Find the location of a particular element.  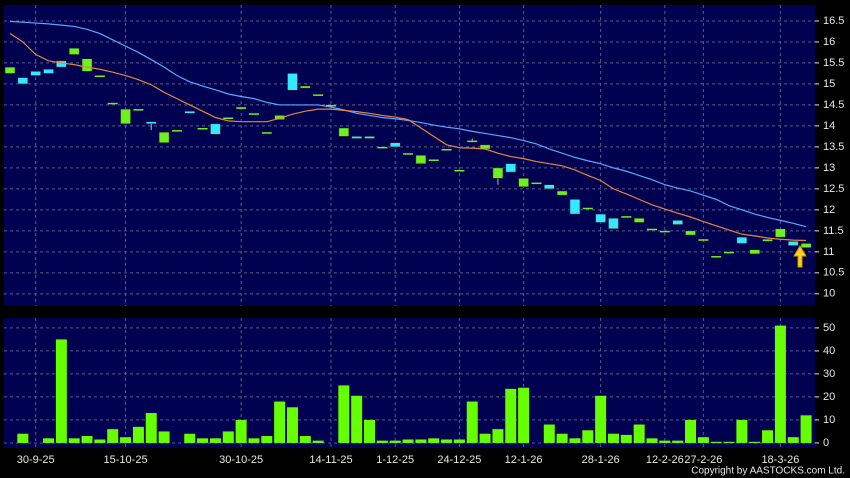

x-tick-label: 24-12-25 is located at coordinates (459, 460).